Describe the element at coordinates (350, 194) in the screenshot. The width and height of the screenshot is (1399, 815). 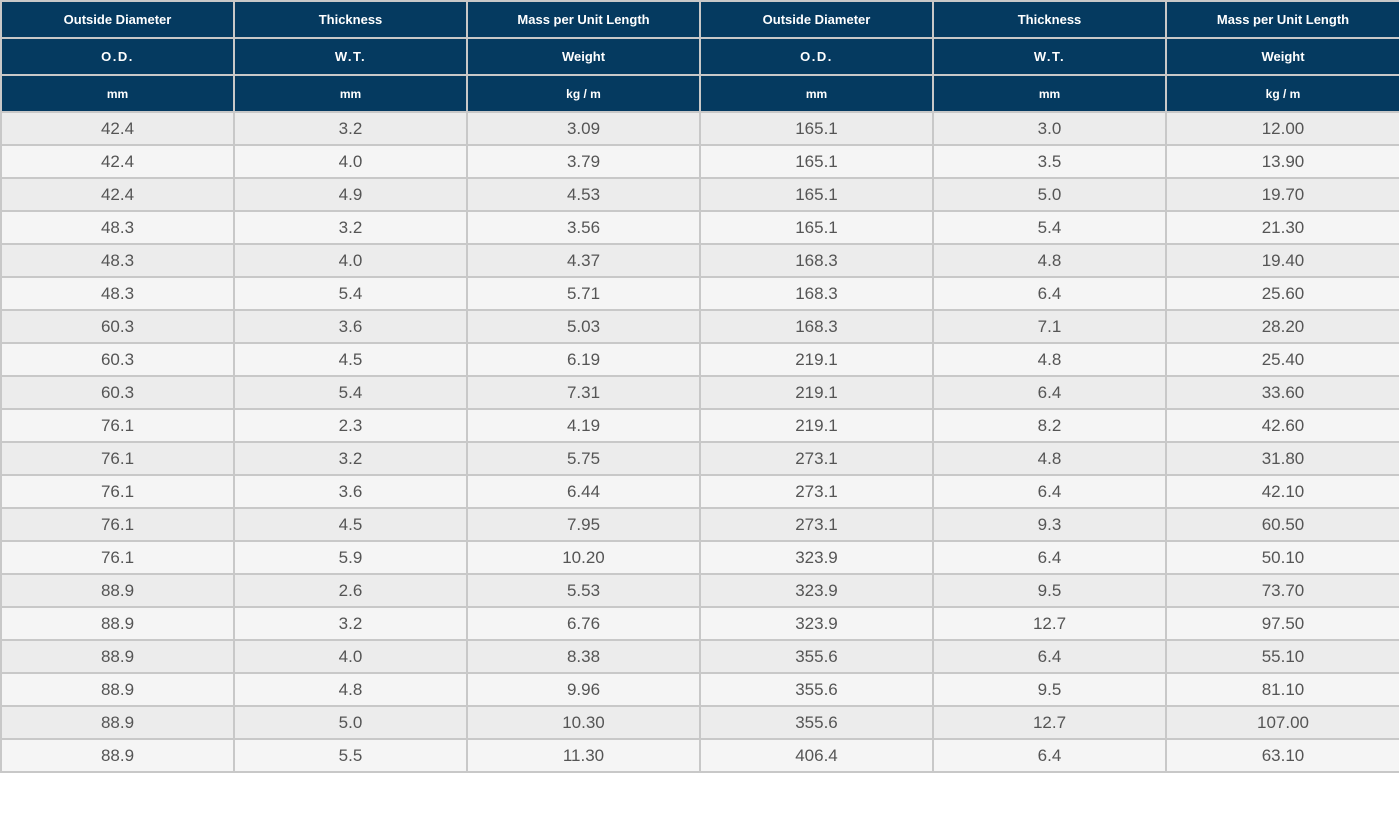
I see `table-cell: 4.9` at that location.